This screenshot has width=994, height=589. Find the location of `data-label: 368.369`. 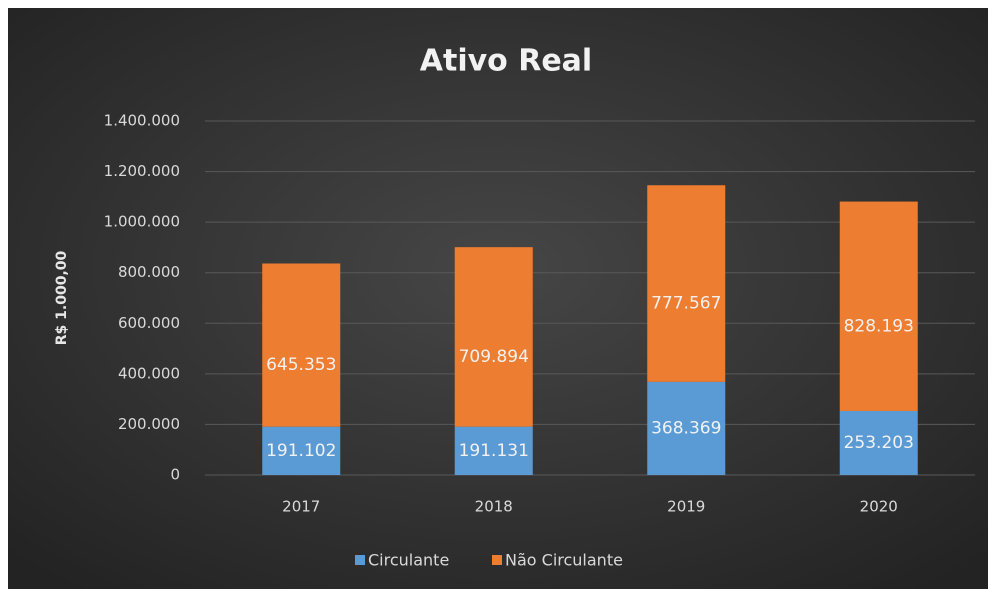

data-label: 368.369 is located at coordinates (686, 428).